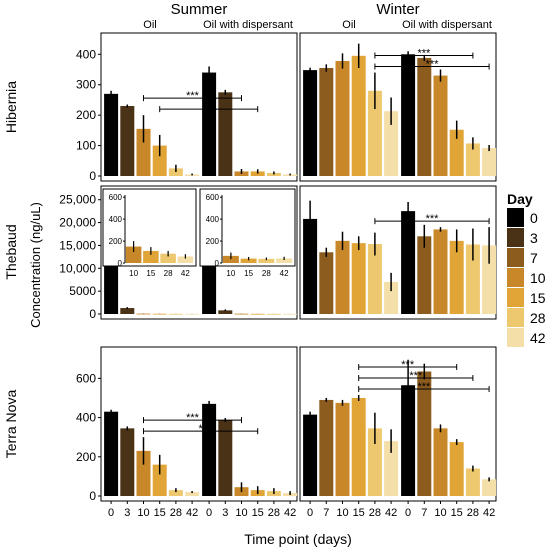 Image resolution: width=548 pixels, height=552 pixels. Describe the element at coordinates (133, 273) in the screenshot. I see `inset-x-tick-label: 10` at that location.